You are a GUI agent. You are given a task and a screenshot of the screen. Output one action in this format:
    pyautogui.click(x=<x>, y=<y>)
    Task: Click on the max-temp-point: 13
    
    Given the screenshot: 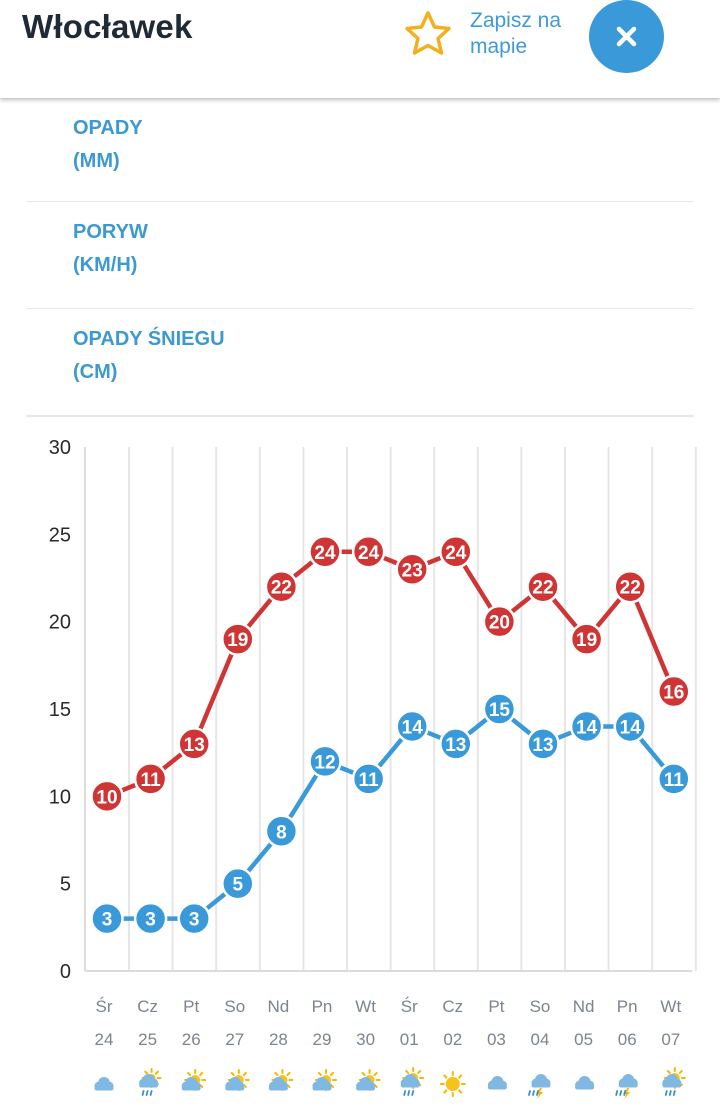 What is the action you would take?
    pyautogui.click(x=194, y=744)
    